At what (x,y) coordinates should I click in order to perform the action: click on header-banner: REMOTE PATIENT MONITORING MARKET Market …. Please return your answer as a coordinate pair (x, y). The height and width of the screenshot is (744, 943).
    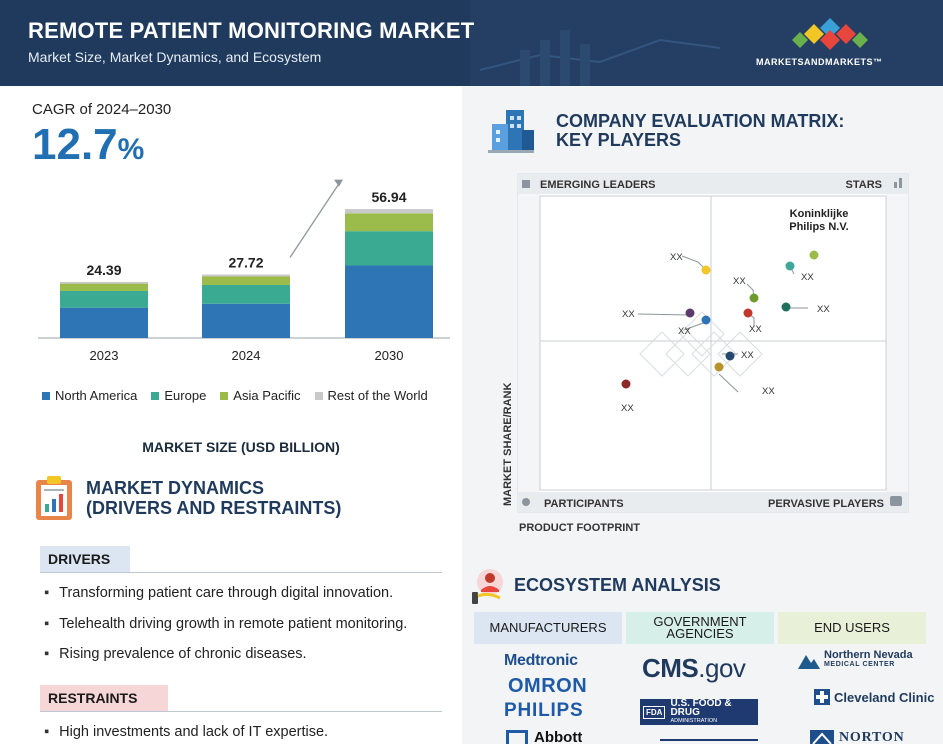
    Looking at the image, I should click on (471, 43).